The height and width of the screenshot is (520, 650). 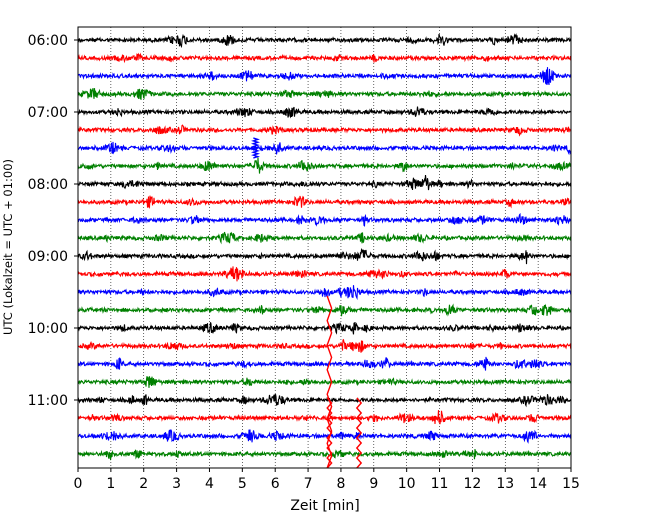 What do you see at coordinates (209, 484) in the screenshot?
I see `x-tick-label: 4` at bounding box center [209, 484].